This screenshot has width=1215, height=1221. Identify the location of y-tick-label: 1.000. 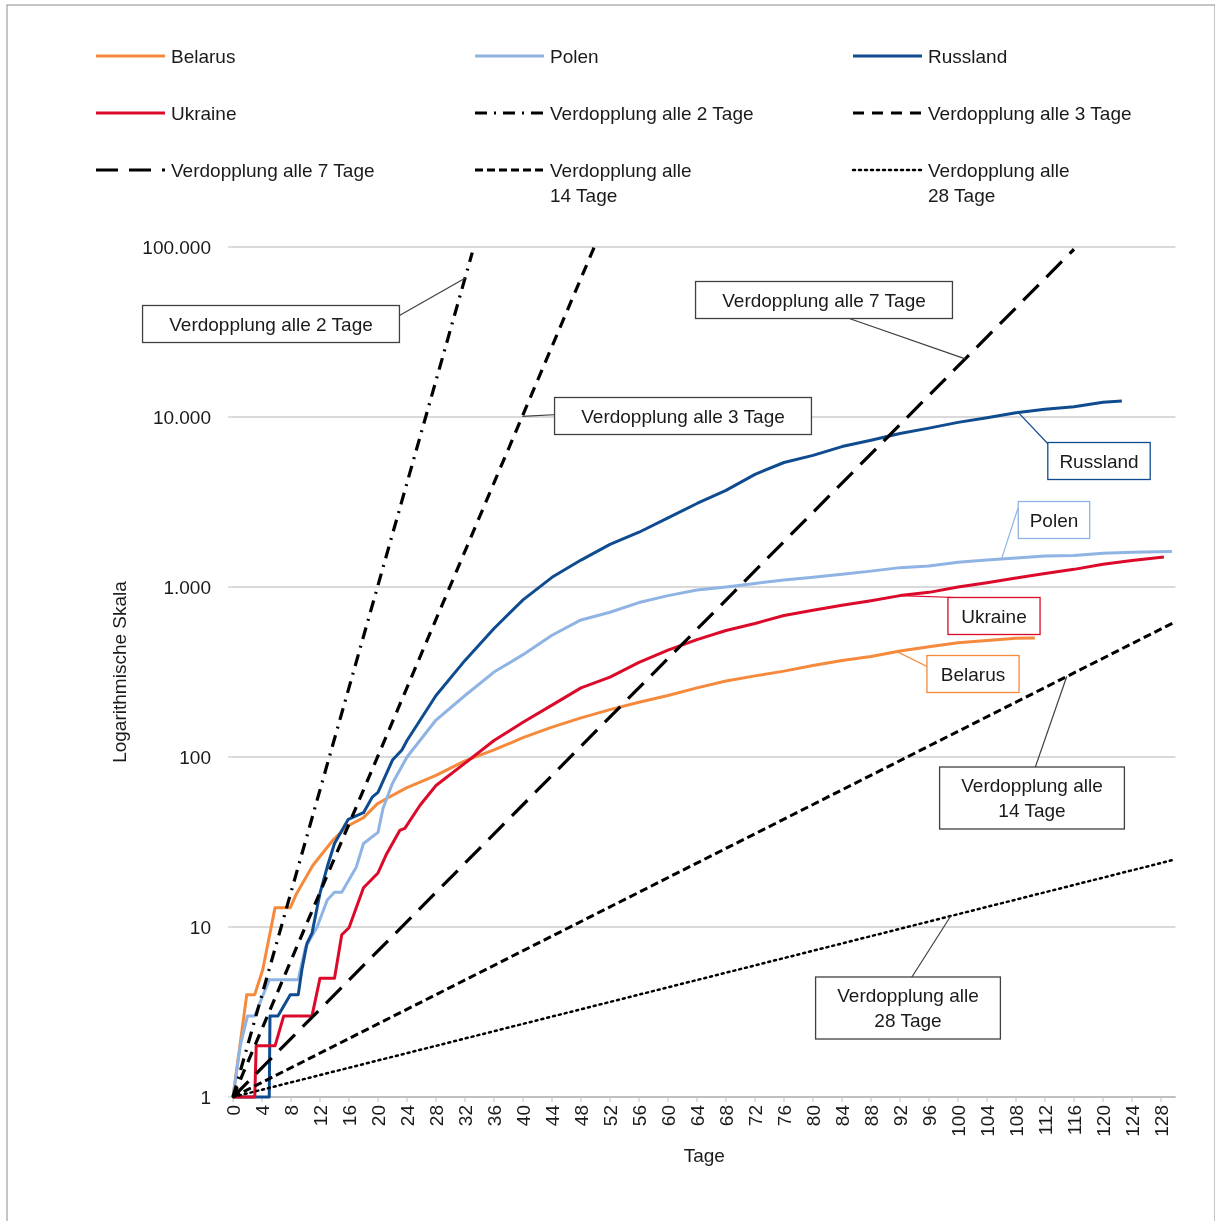
(187, 587).